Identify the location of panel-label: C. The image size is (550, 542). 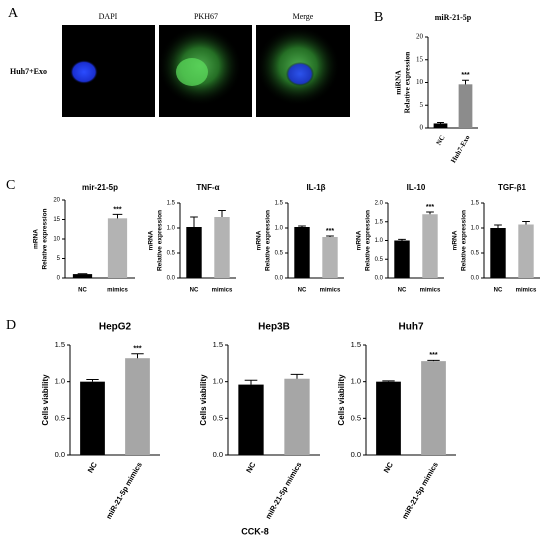
(10, 185).